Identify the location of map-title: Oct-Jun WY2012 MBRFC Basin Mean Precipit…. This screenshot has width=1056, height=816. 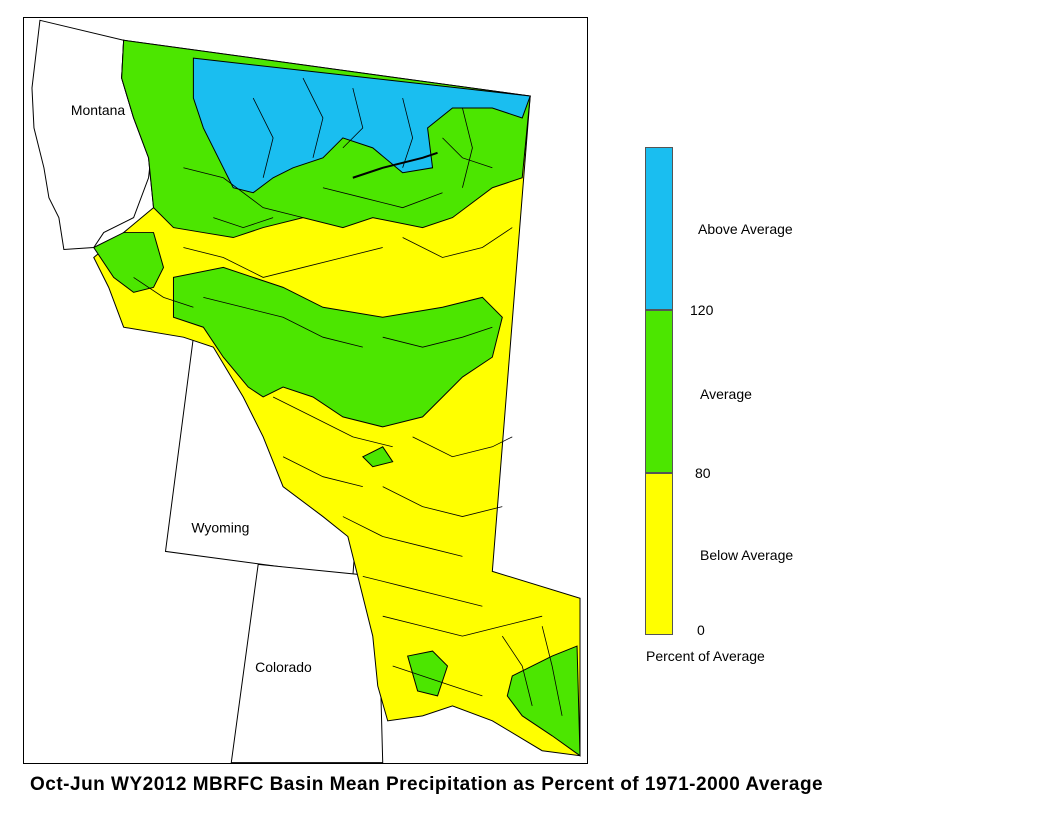
(427, 784).